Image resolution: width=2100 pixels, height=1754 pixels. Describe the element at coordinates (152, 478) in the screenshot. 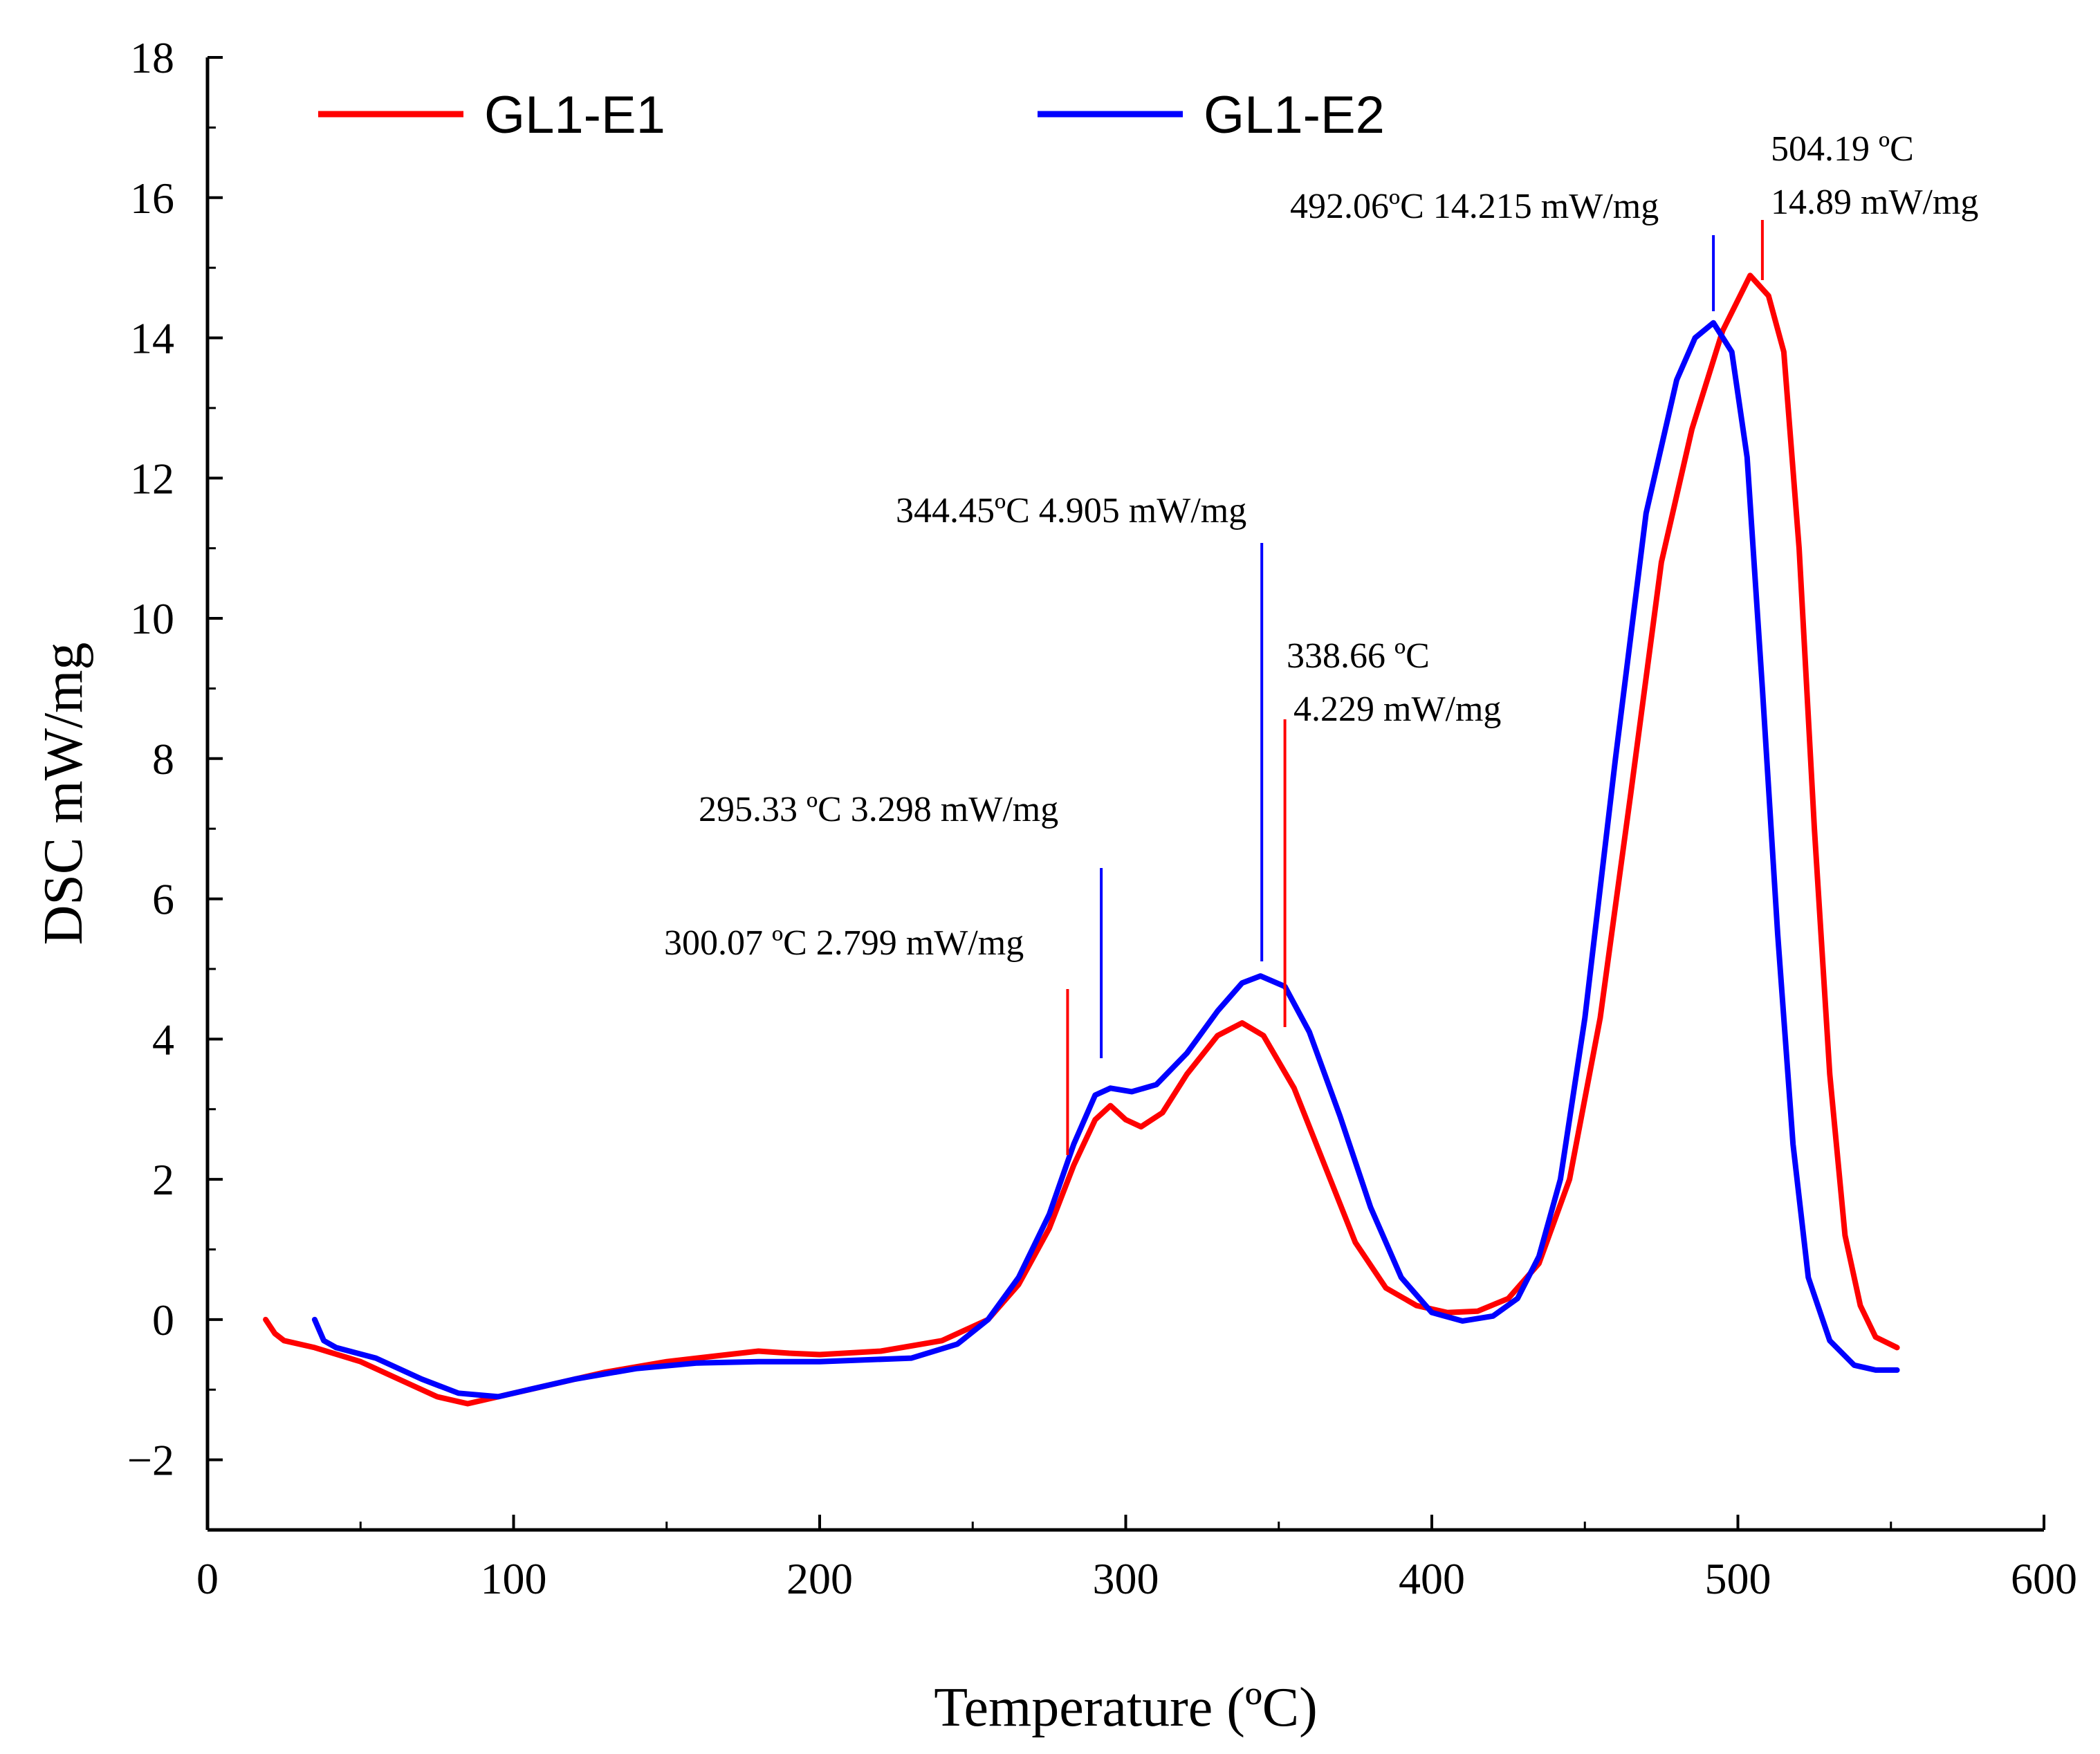

I see `y-tick-label: 12` at that location.